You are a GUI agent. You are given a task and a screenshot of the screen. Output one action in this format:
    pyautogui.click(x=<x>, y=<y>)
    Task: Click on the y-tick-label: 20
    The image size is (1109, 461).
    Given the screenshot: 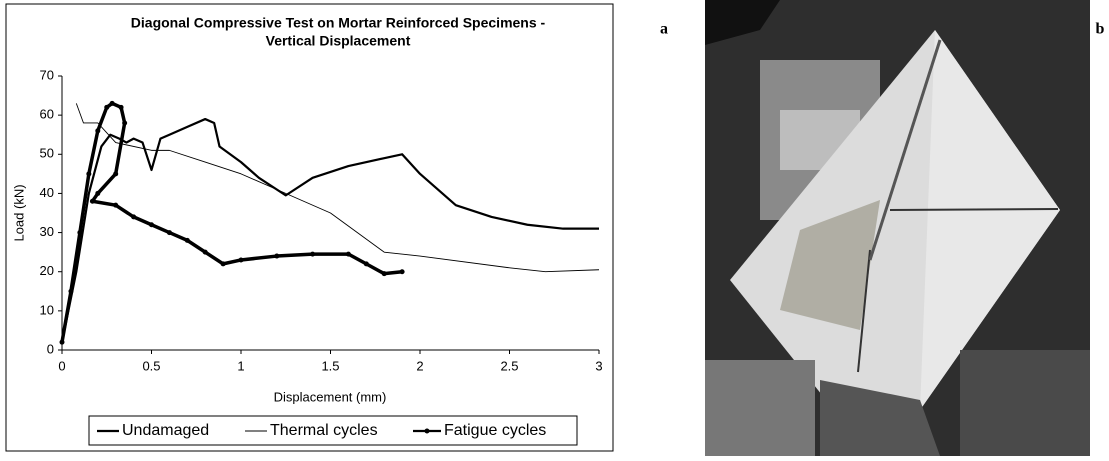 What is the action you would take?
    pyautogui.click(x=47, y=270)
    